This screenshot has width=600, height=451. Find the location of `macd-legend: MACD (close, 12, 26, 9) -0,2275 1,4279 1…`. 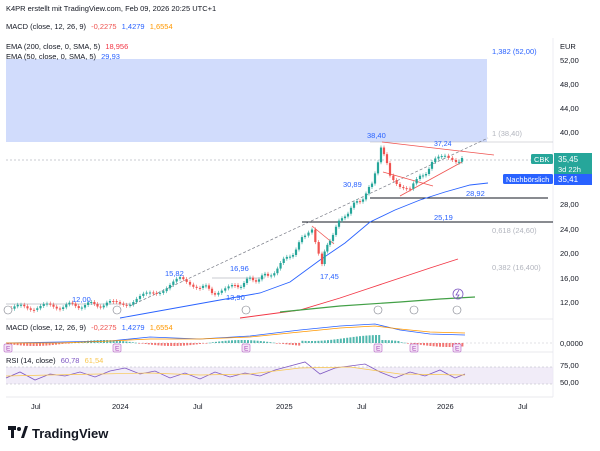

macd-legend: MACD (close, 12, 26, 9) -0,2275 1,4279 1… is located at coordinates (91, 327).